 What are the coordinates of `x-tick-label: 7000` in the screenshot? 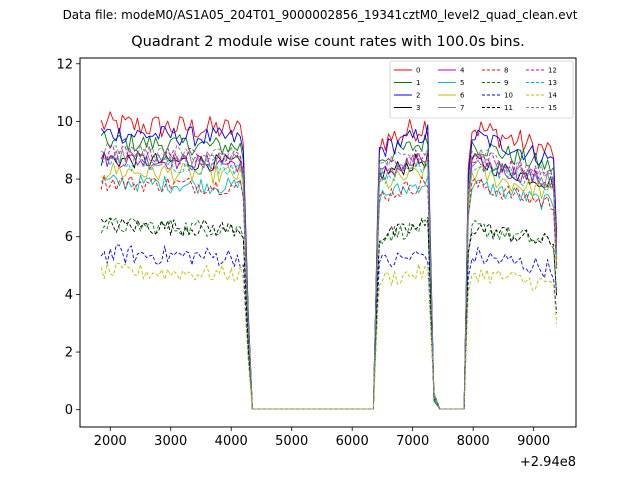 It's located at (412, 441).